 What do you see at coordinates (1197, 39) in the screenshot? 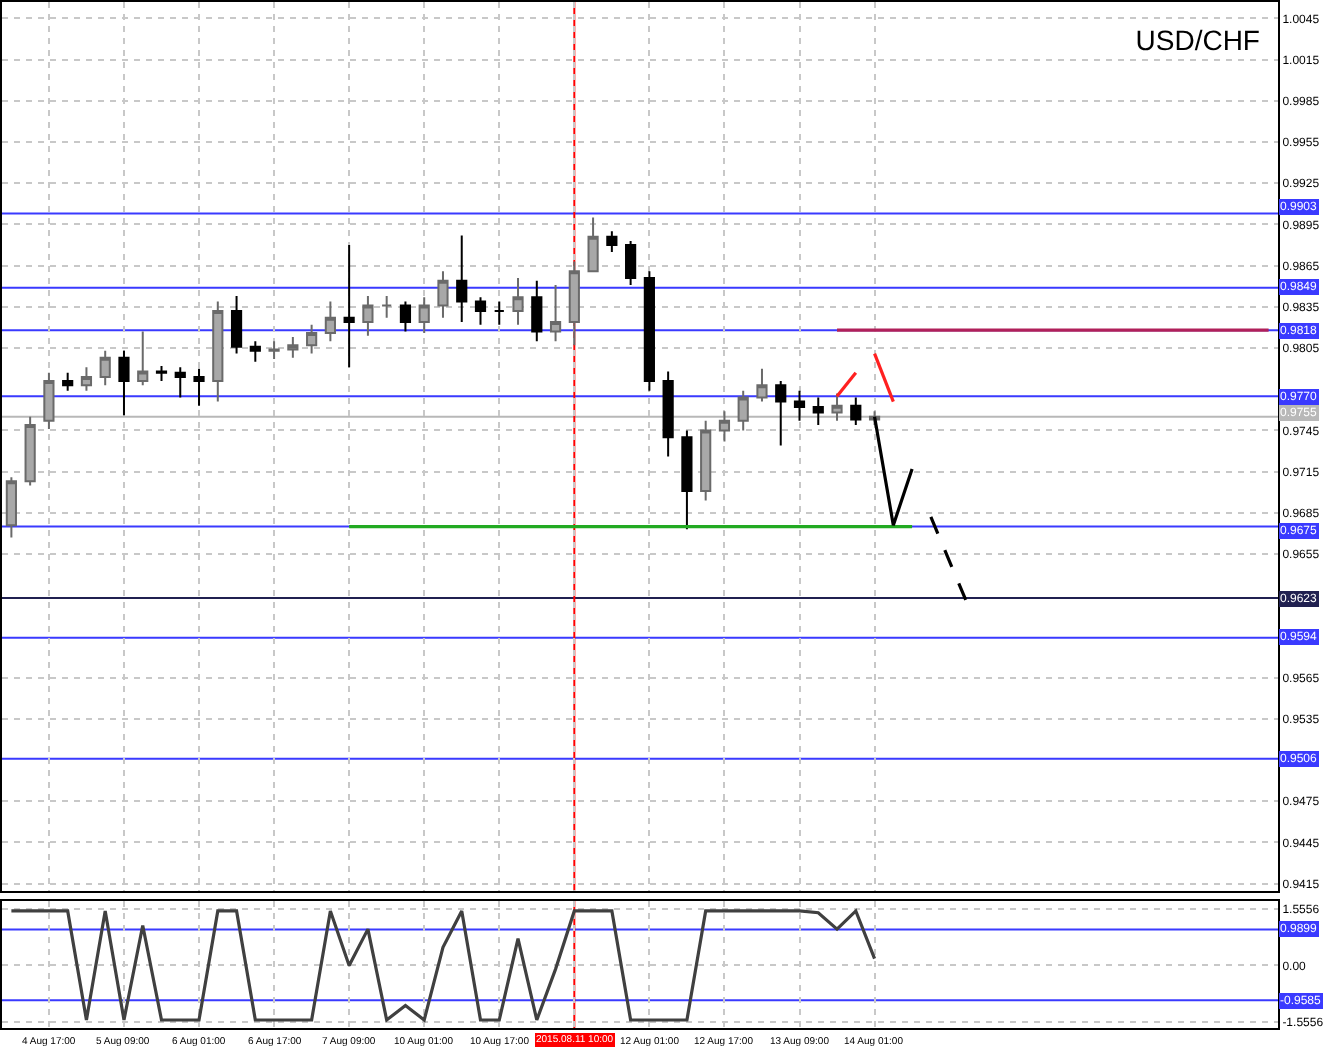
I see `text: USD/CHF` at bounding box center [1197, 39].